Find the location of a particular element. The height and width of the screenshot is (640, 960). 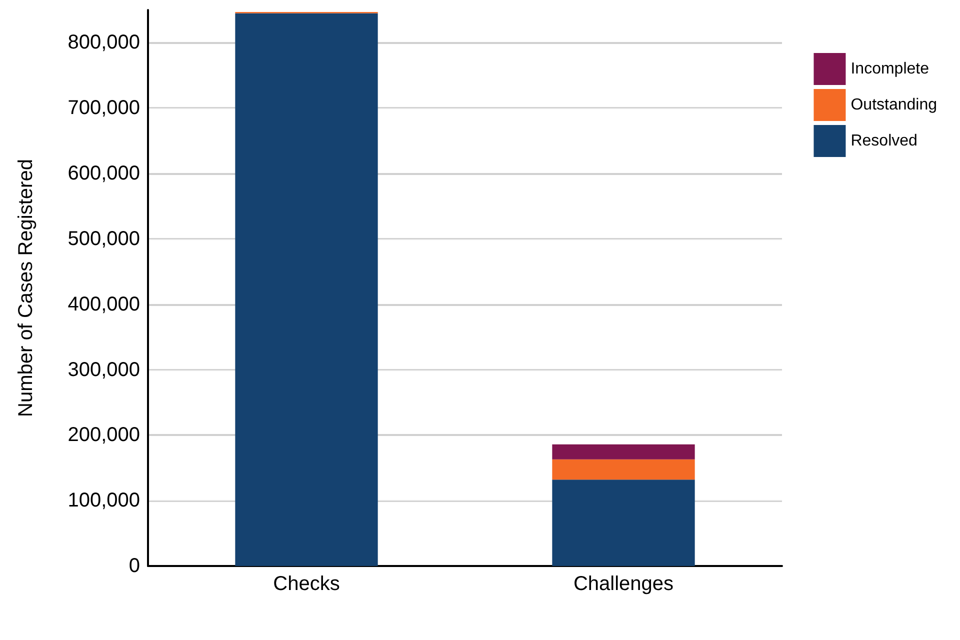

y-tick-label: 700,000 is located at coordinates (104, 108).